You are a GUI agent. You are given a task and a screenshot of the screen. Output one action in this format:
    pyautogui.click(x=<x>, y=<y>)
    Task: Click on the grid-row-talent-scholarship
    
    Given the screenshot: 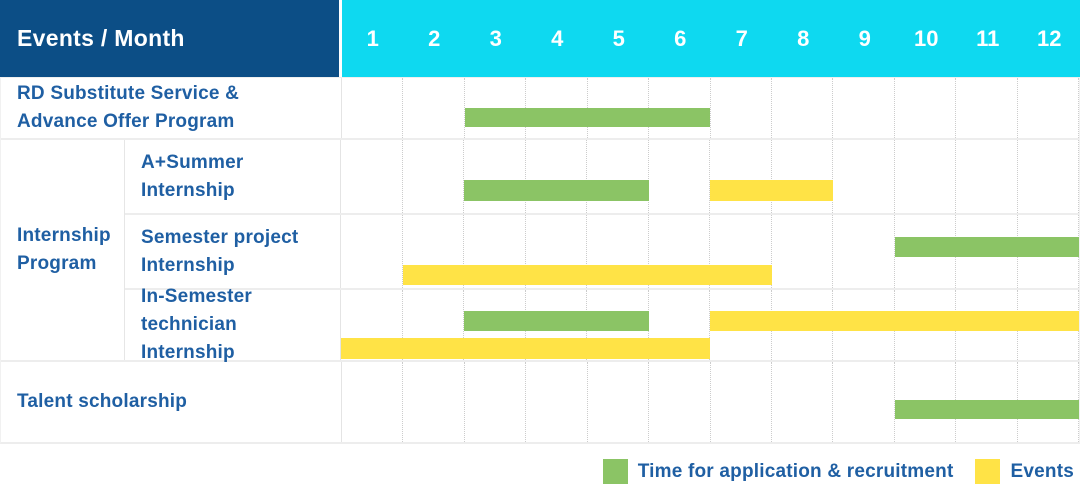 What is the action you would take?
    pyautogui.click(x=710, y=402)
    